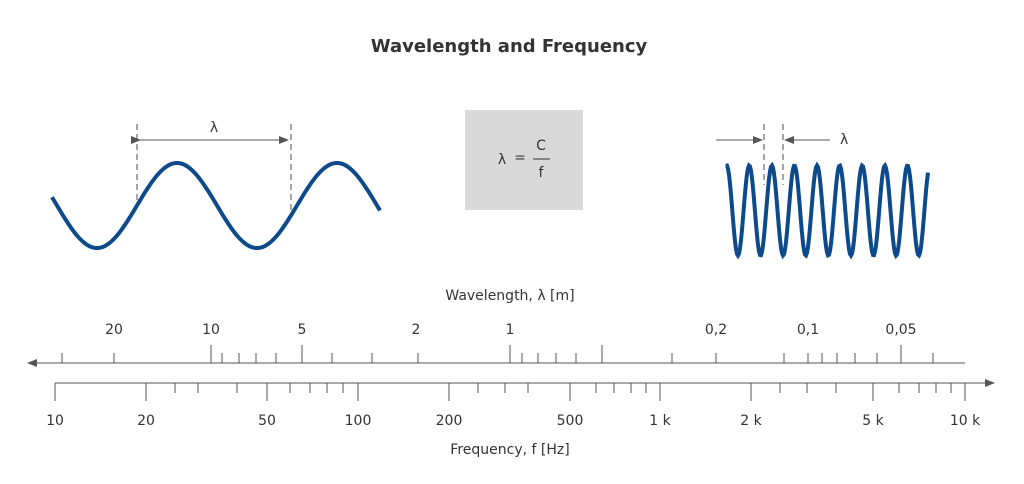 This screenshot has height=484, width=1024. What do you see at coordinates (267, 421) in the screenshot?
I see `frequency-tick-label: 50` at bounding box center [267, 421].